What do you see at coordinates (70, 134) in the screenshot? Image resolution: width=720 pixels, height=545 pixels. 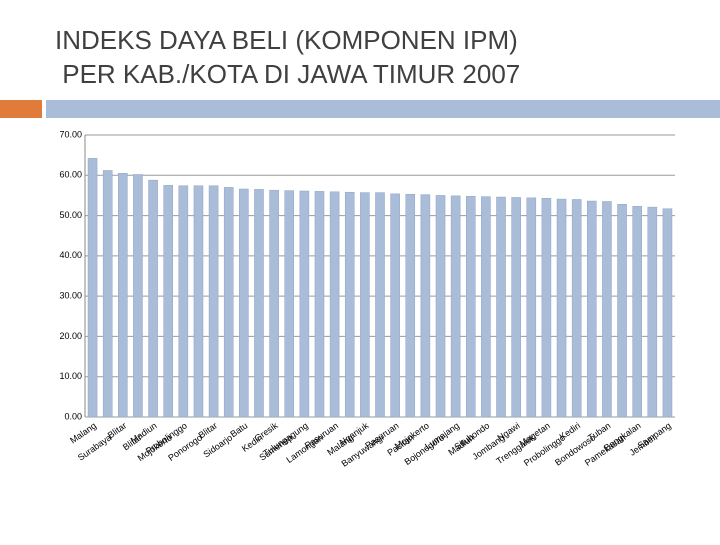 I see `y-tick-label: 70.00` at bounding box center [70, 134].